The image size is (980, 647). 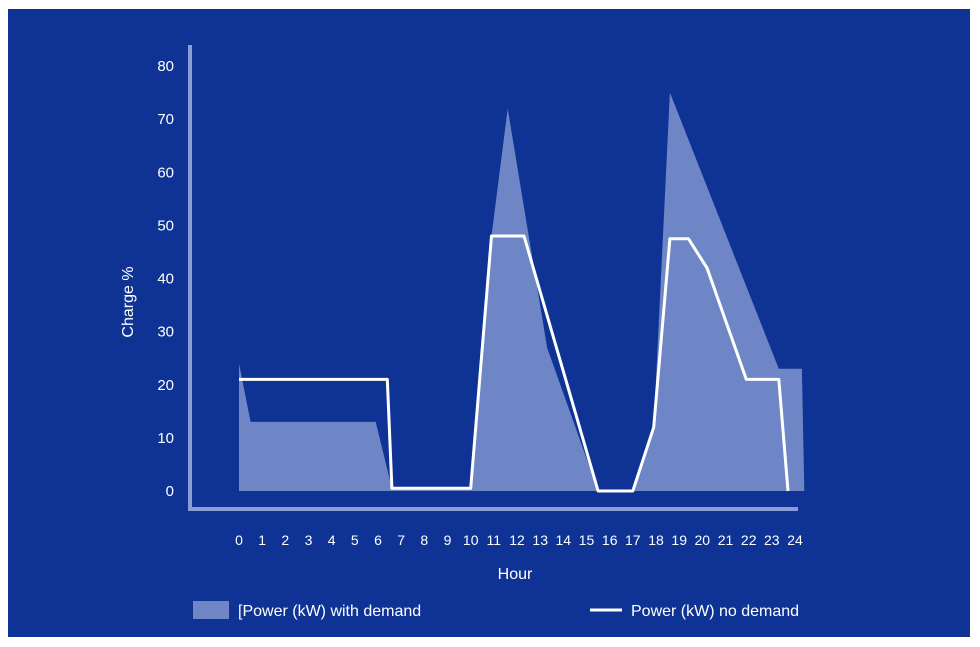 I want to click on x-tick-label: 7, so click(x=401, y=540).